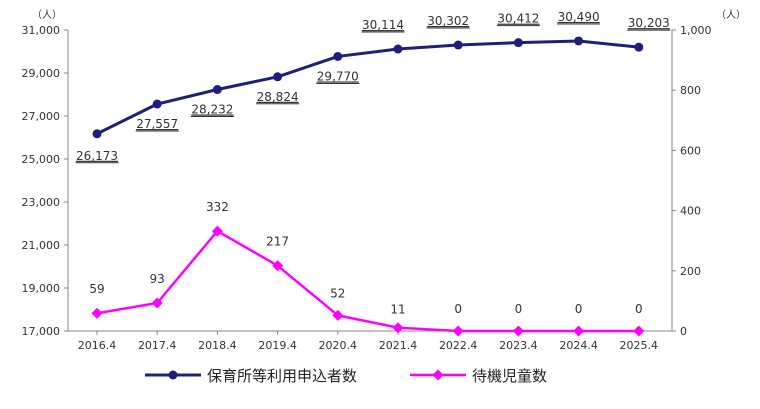 The height and width of the screenshot is (409, 760). Describe the element at coordinates (690, 211) in the screenshot. I see `right-tick-label: 400` at that location.